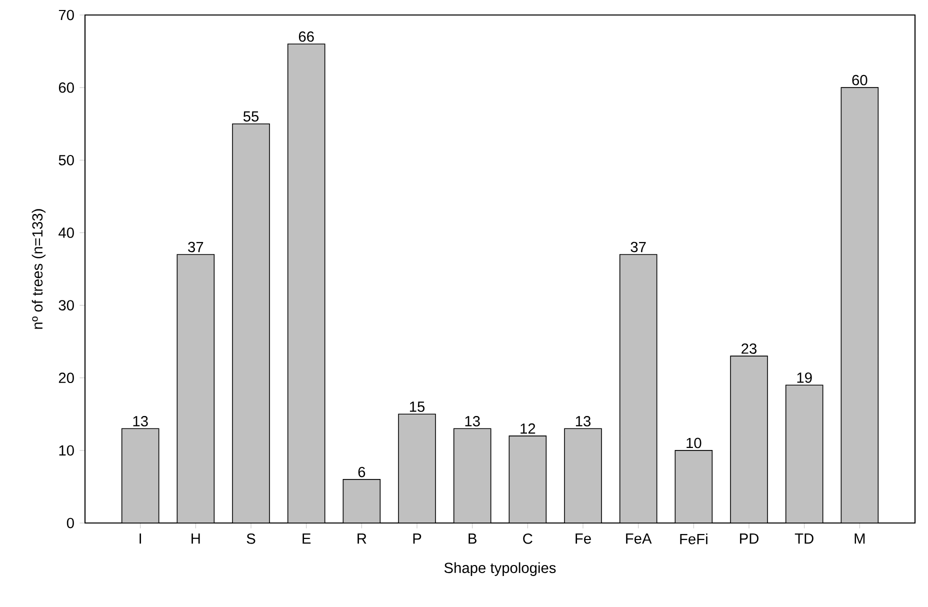 The image size is (928, 607). I want to click on x-tick-label: TD, so click(804, 539).